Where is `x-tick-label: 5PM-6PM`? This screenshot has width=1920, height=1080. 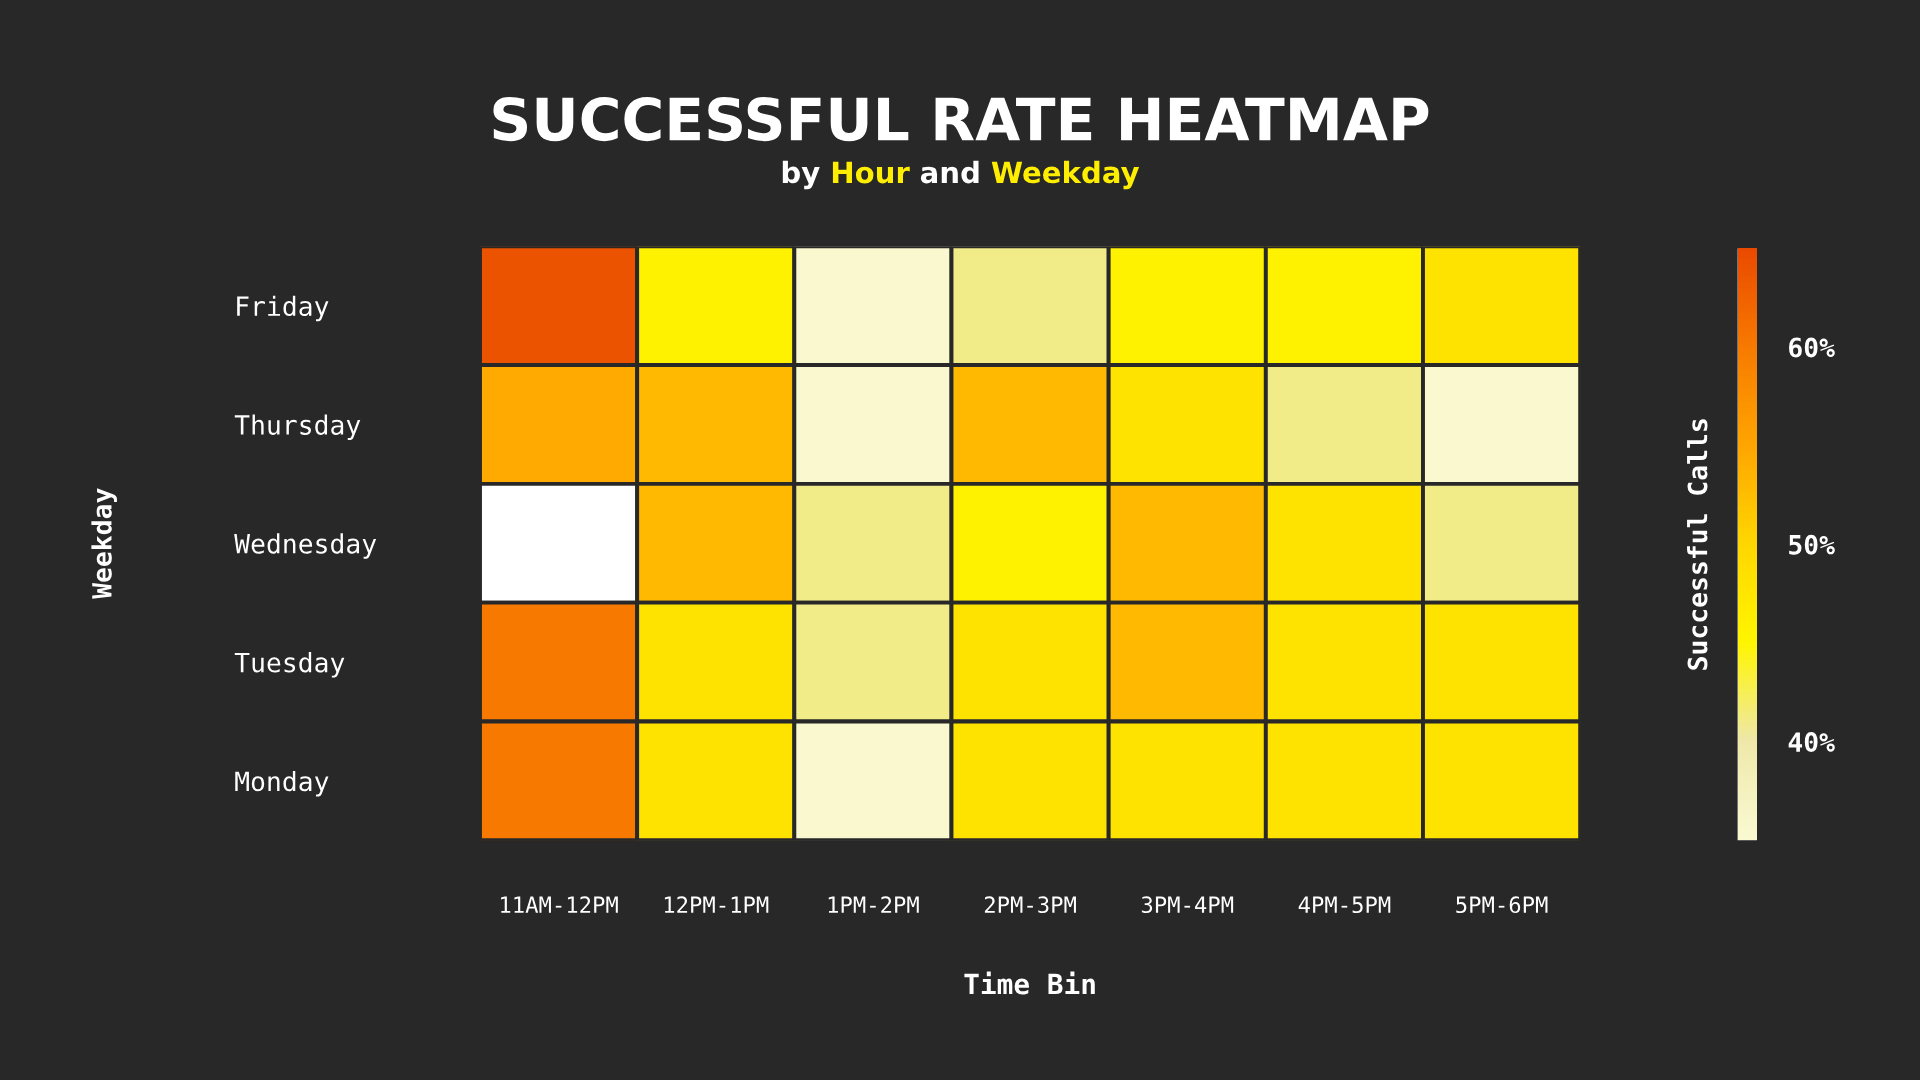
x-tick-label: 5PM-6PM is located at coordinates (1502, 905).